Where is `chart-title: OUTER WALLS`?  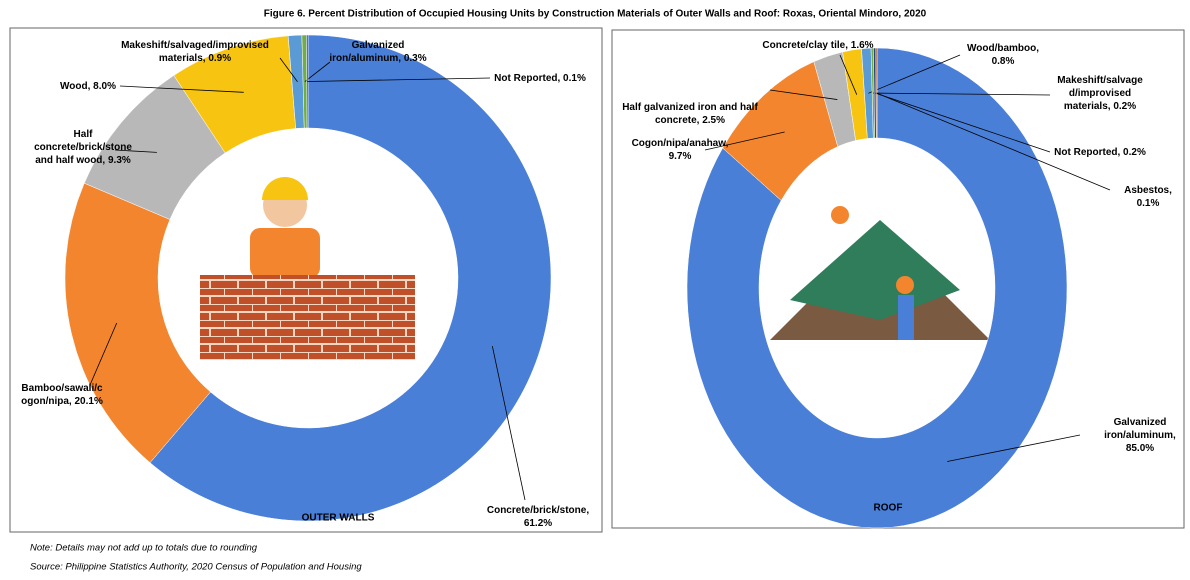
chart-title: OUTER WALLS is located at coordinates (338, 518).